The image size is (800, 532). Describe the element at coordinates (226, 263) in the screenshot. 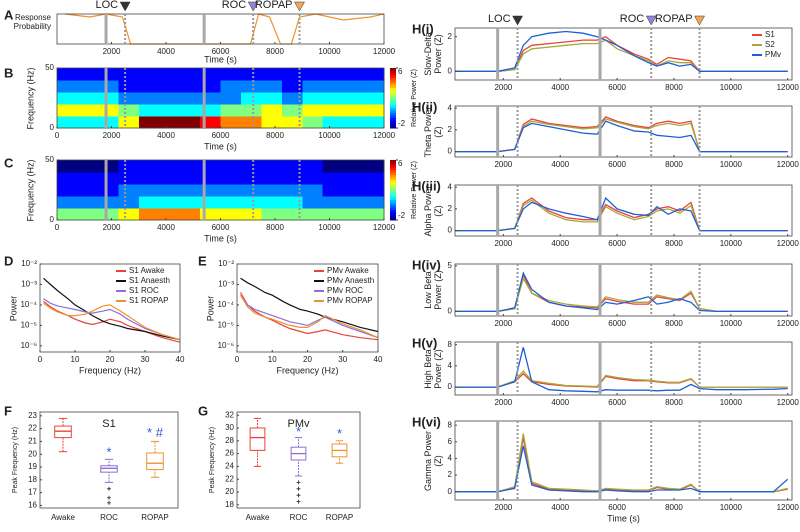

I see `y-tick-label: 10⁻²` at that location.